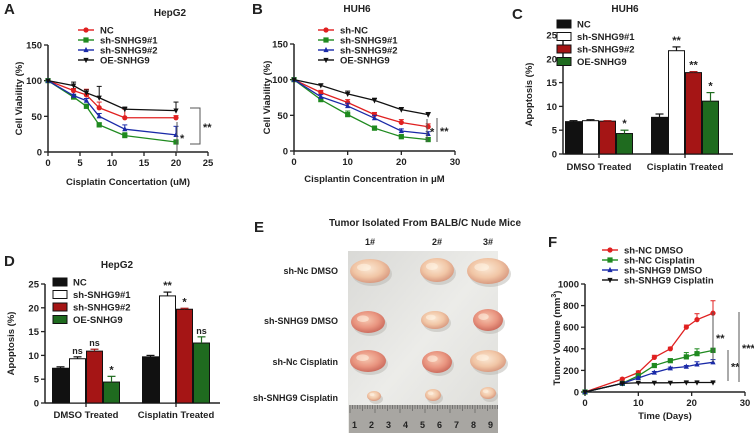 This screenshot has height=433, width=754. What do you see at coordinates (9, 9) in the screenshot?
I see `panel-label-a: A` at bounding box center [9, 9].